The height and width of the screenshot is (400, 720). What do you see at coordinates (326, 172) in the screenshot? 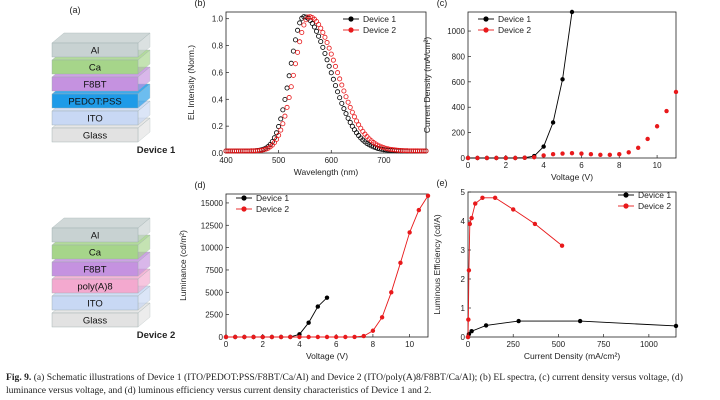
I see `x-axis-label: Wavelength (nm)` at bounding box center [326, 172].